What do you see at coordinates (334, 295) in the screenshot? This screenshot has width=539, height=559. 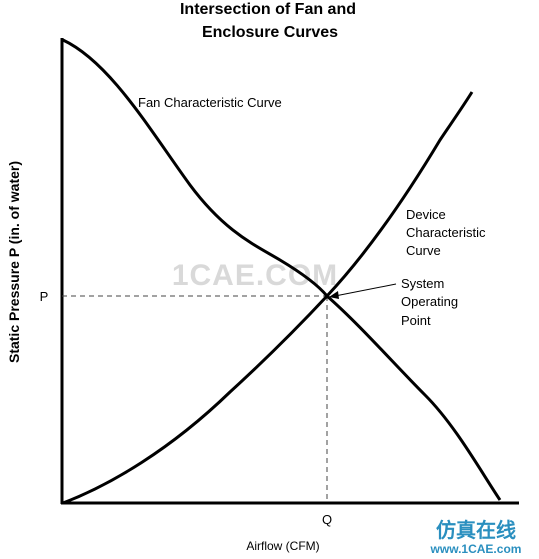 I see `operating-point-arrow-head` at bounding box center [334, 295].